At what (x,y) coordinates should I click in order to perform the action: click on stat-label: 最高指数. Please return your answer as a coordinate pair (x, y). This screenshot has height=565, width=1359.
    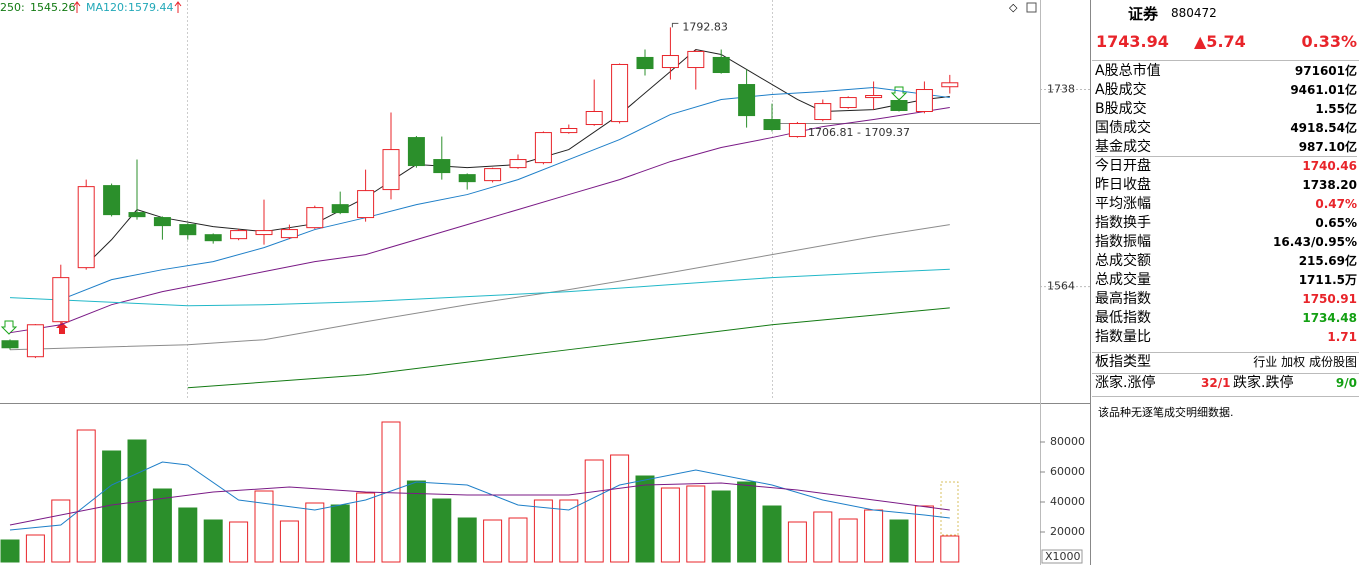
    Looking at the image, I should click on (1123, 299).